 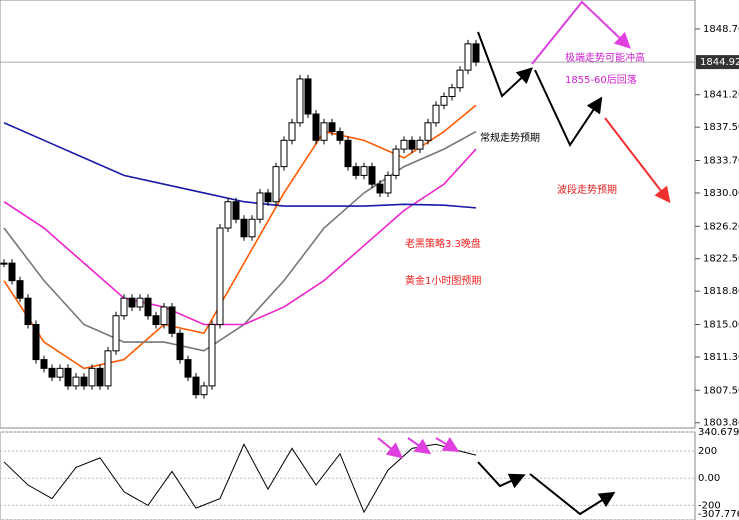 What do you see at coordinates (240, 478) in the screenshot?
I see `oscillator-line` at bounding box center [240, 478].